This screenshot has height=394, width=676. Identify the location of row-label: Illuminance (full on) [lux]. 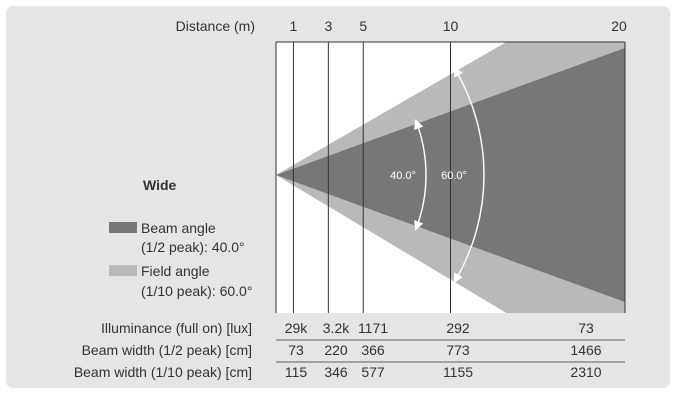
(176, 328).